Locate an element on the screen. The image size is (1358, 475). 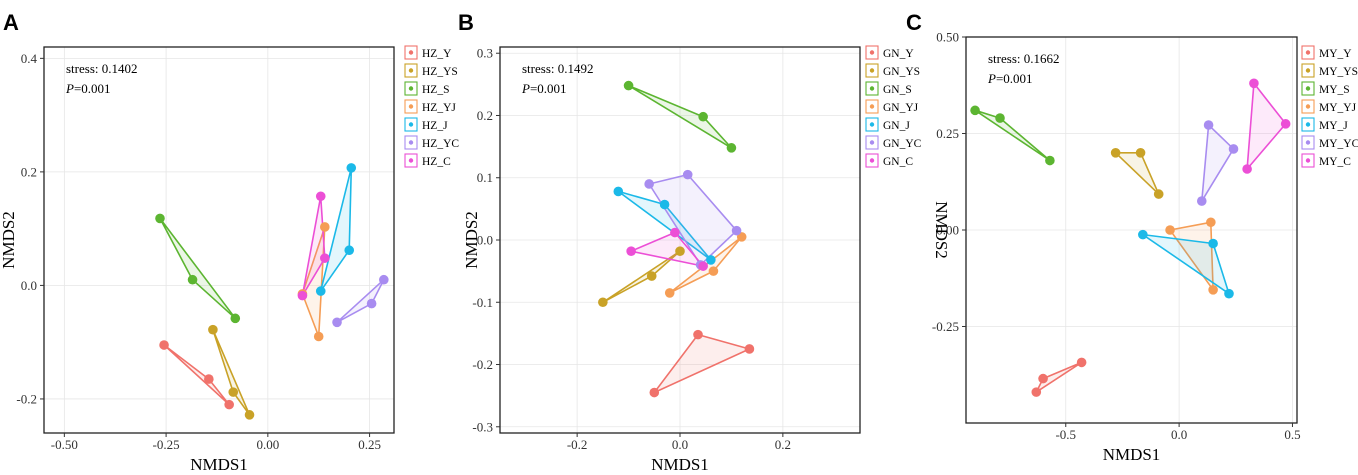
legend-label: GN_YC is located at coordinates (902, 144).